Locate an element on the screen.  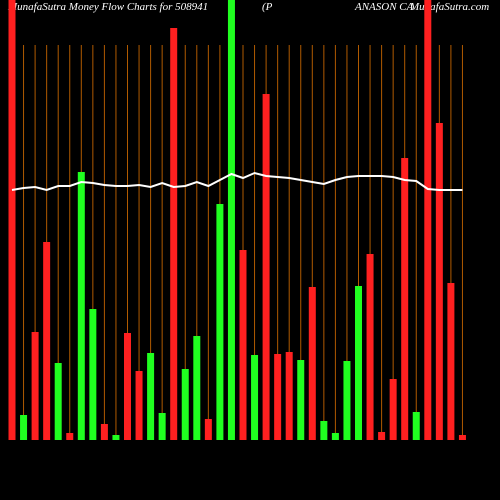
chart-title: ANASON CA is located at coordinates (384, 7).